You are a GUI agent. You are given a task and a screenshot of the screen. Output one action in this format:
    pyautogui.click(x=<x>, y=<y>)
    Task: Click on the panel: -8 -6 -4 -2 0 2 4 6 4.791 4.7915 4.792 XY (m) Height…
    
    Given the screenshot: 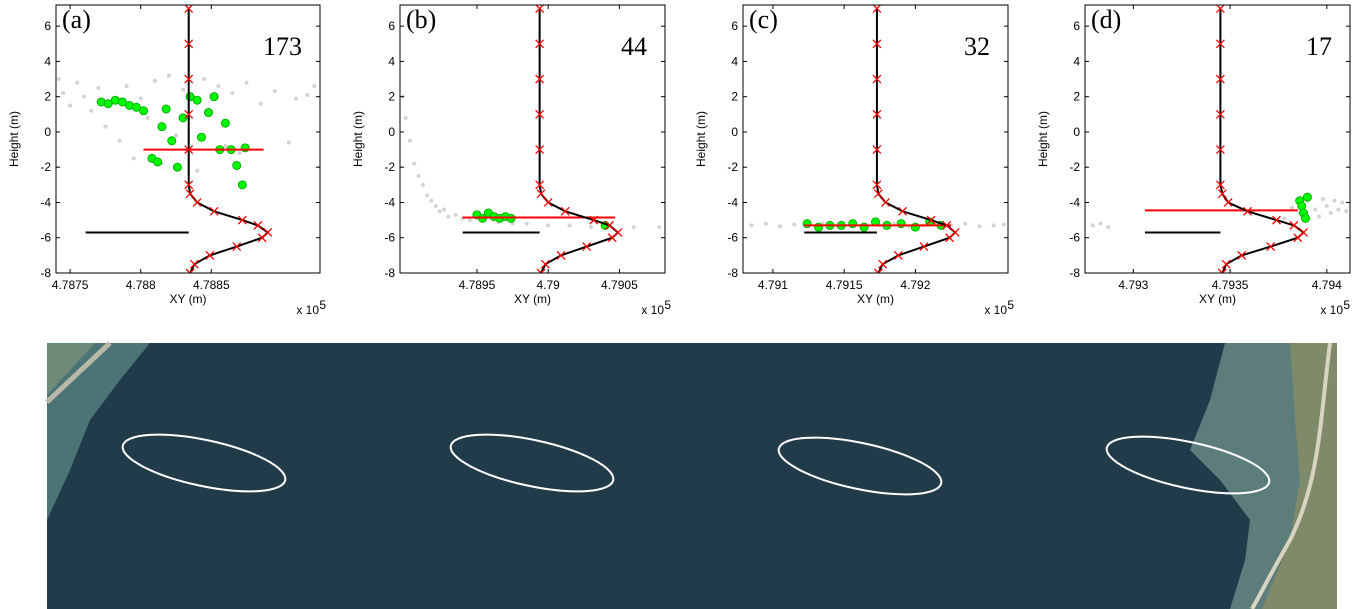 What is the action you would take?
    pyautogui.click(x=854, y=160)
    